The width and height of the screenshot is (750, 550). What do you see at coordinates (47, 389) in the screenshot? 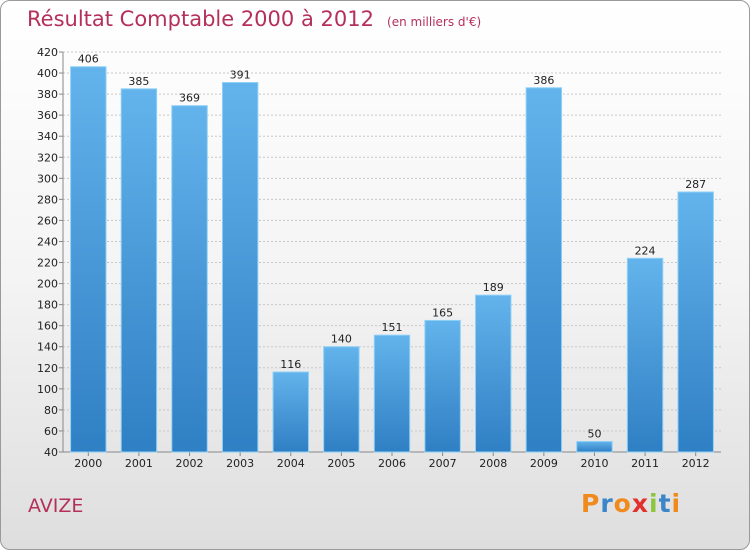
I see `y-tick-label: 100` at bounding box center [47, 389].